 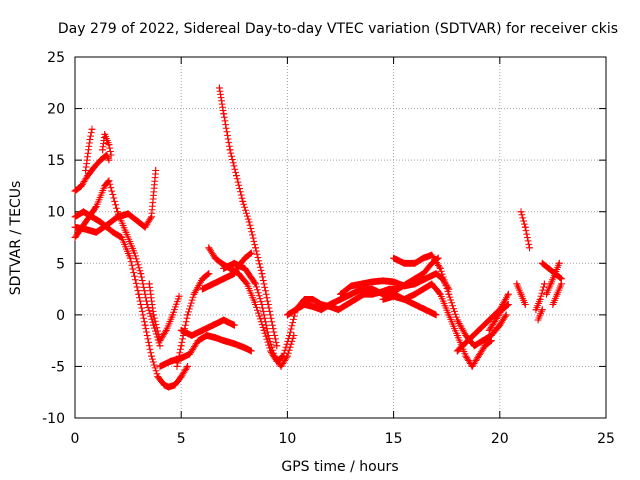 I want to click on y-tick-label: 10, so click(x=56, y=213).